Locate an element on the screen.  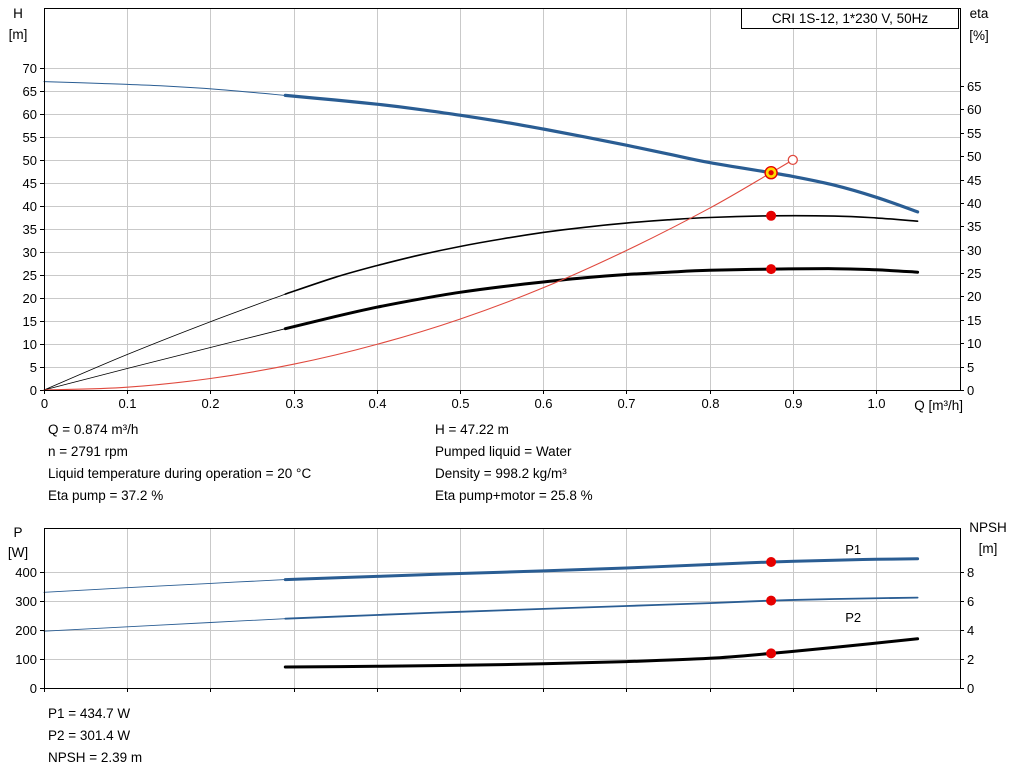
curve-p2 is located at coordinates (601, 608).